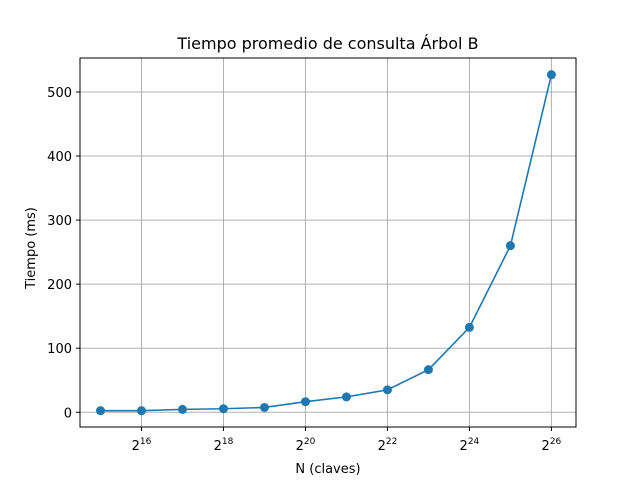  I want to click on x-tick-label: 226, so click(552, 445).